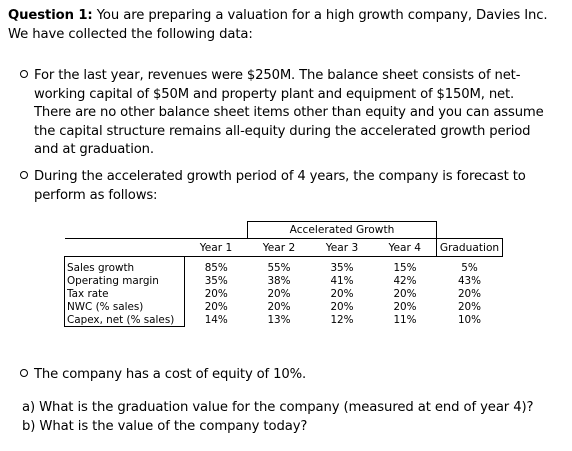 Image resolution: width=572 pixels, height=451 pixels. Describe the element at coordinates (405, 265) in the screenshot. I see `table-cell: 15%` at that location.